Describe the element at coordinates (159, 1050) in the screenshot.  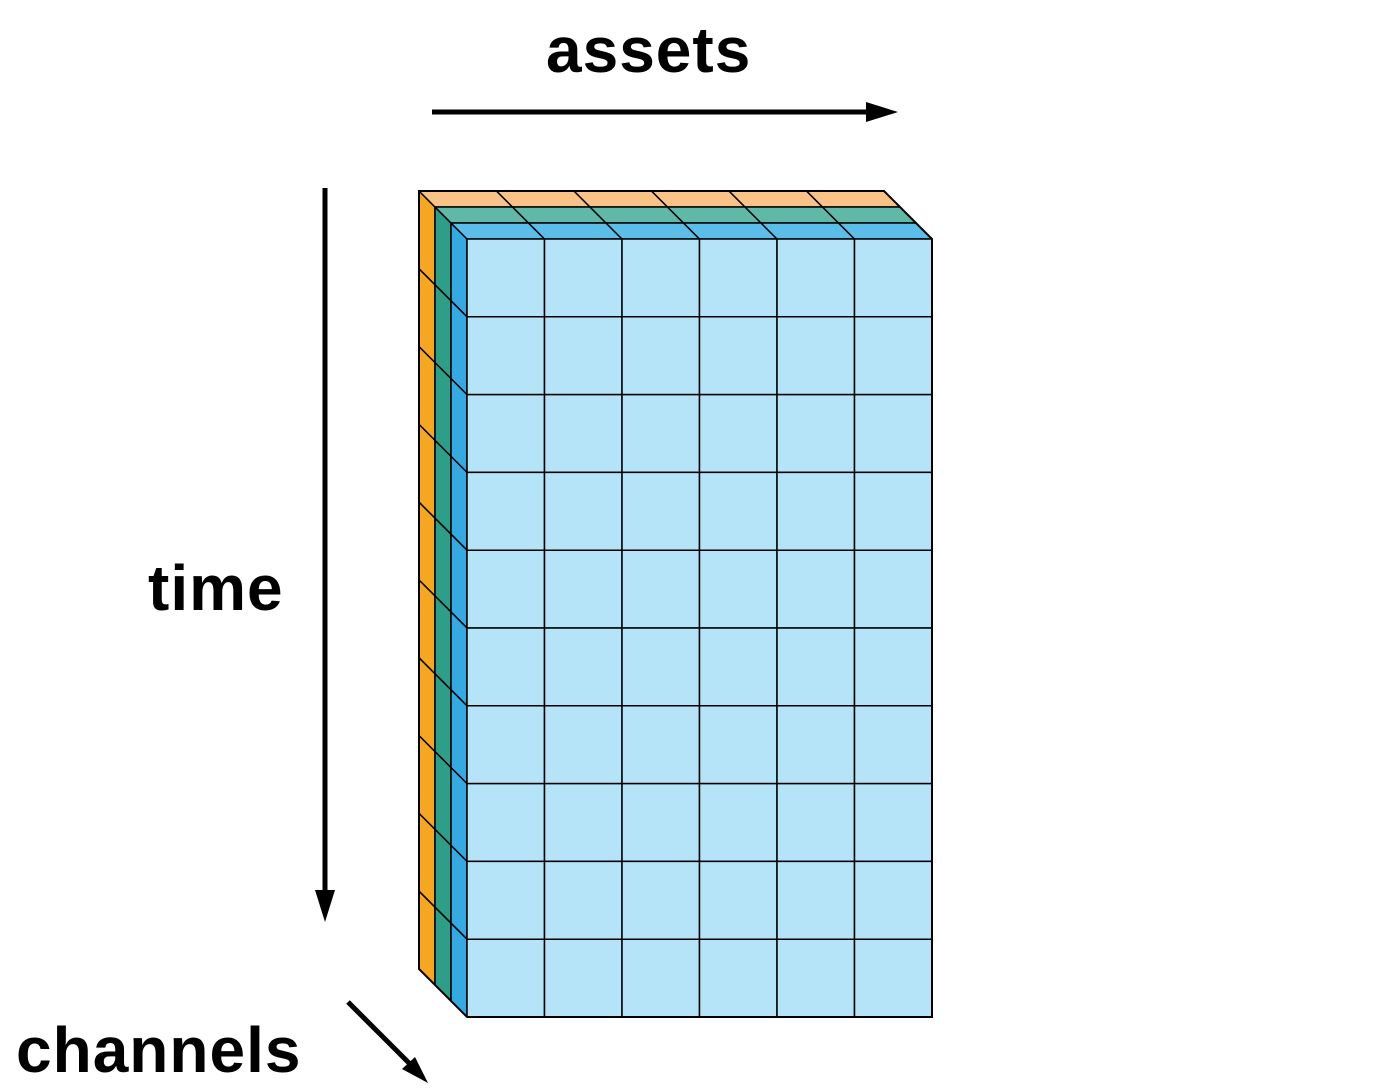
I see `channels-axis-label: channels` at that location.